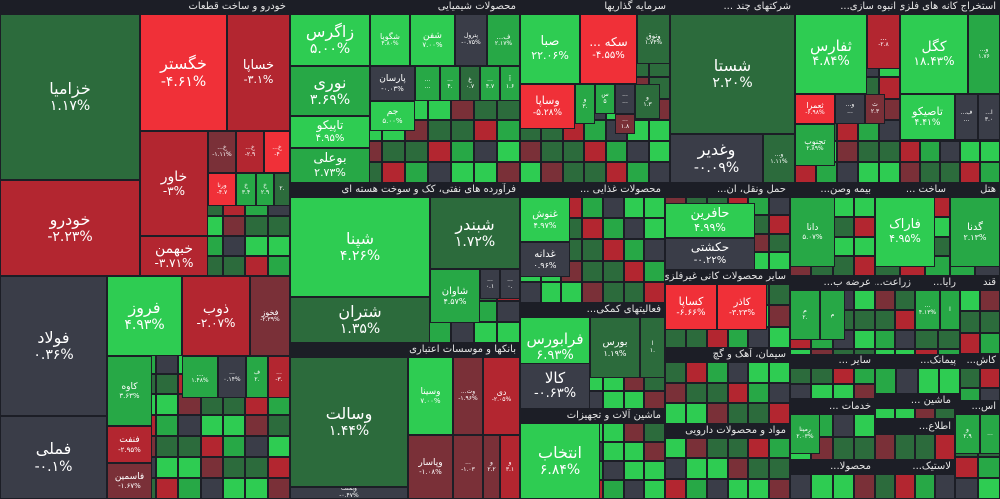 This screenshot has height=499, width=1000. Describe the element at coordinates (647, 101) in the screenshot. I see `stock-tile: و ۱.۳` at that location.